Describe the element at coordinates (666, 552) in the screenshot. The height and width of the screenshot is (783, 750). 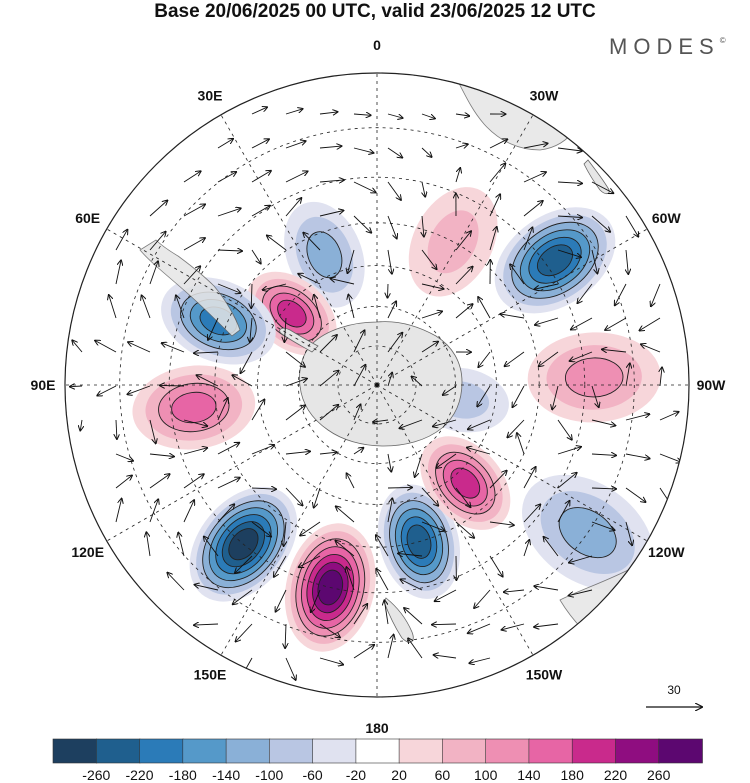
I see `longitude-label-120w: 120W` at that location.